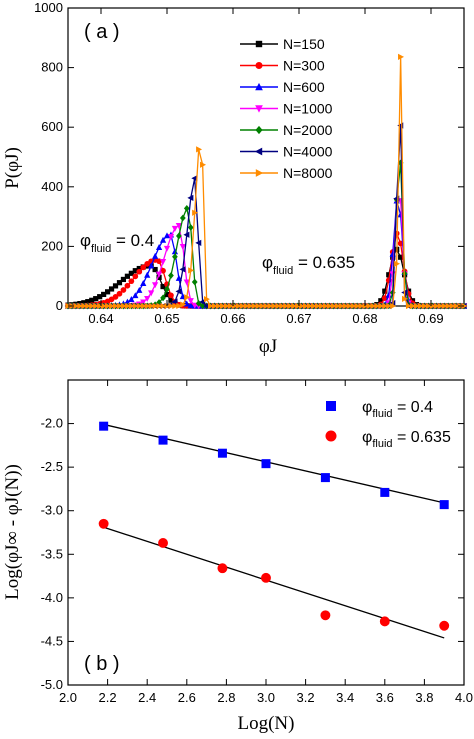  Describe the element at coordinates (286, 109) in the screenshot. I see `legend-entry: N=1000` at that location.